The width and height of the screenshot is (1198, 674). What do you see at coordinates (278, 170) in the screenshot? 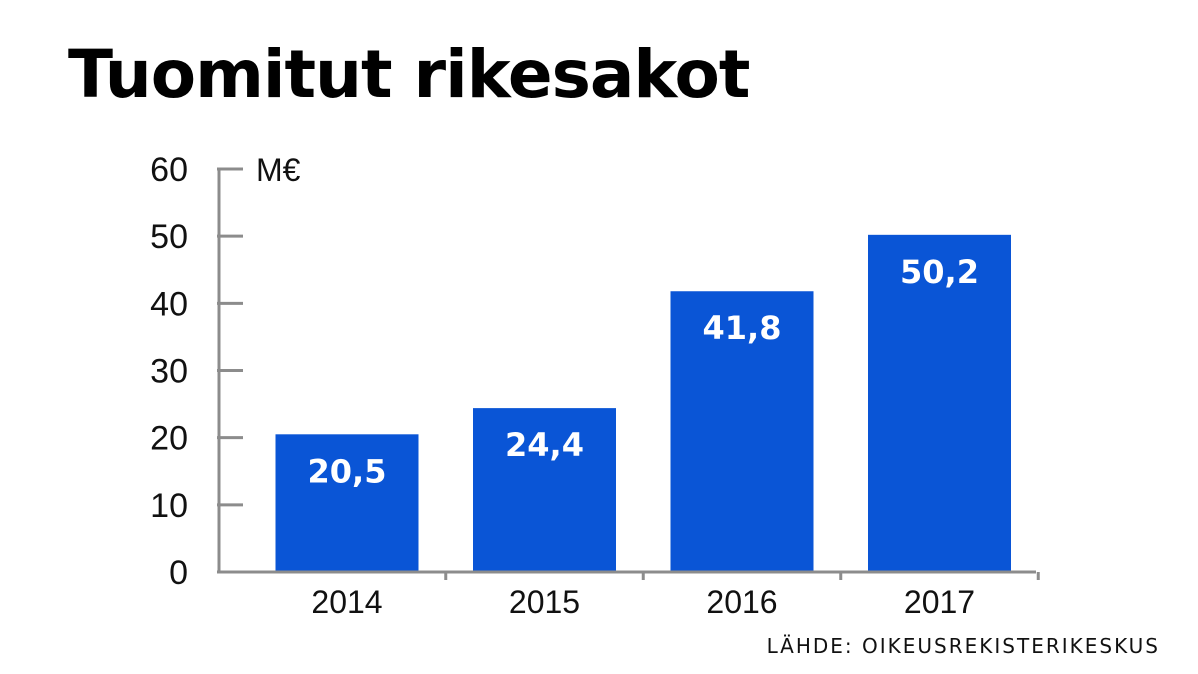
I see `y-axis-unit-label: M€` at bounding box center [278, 170].